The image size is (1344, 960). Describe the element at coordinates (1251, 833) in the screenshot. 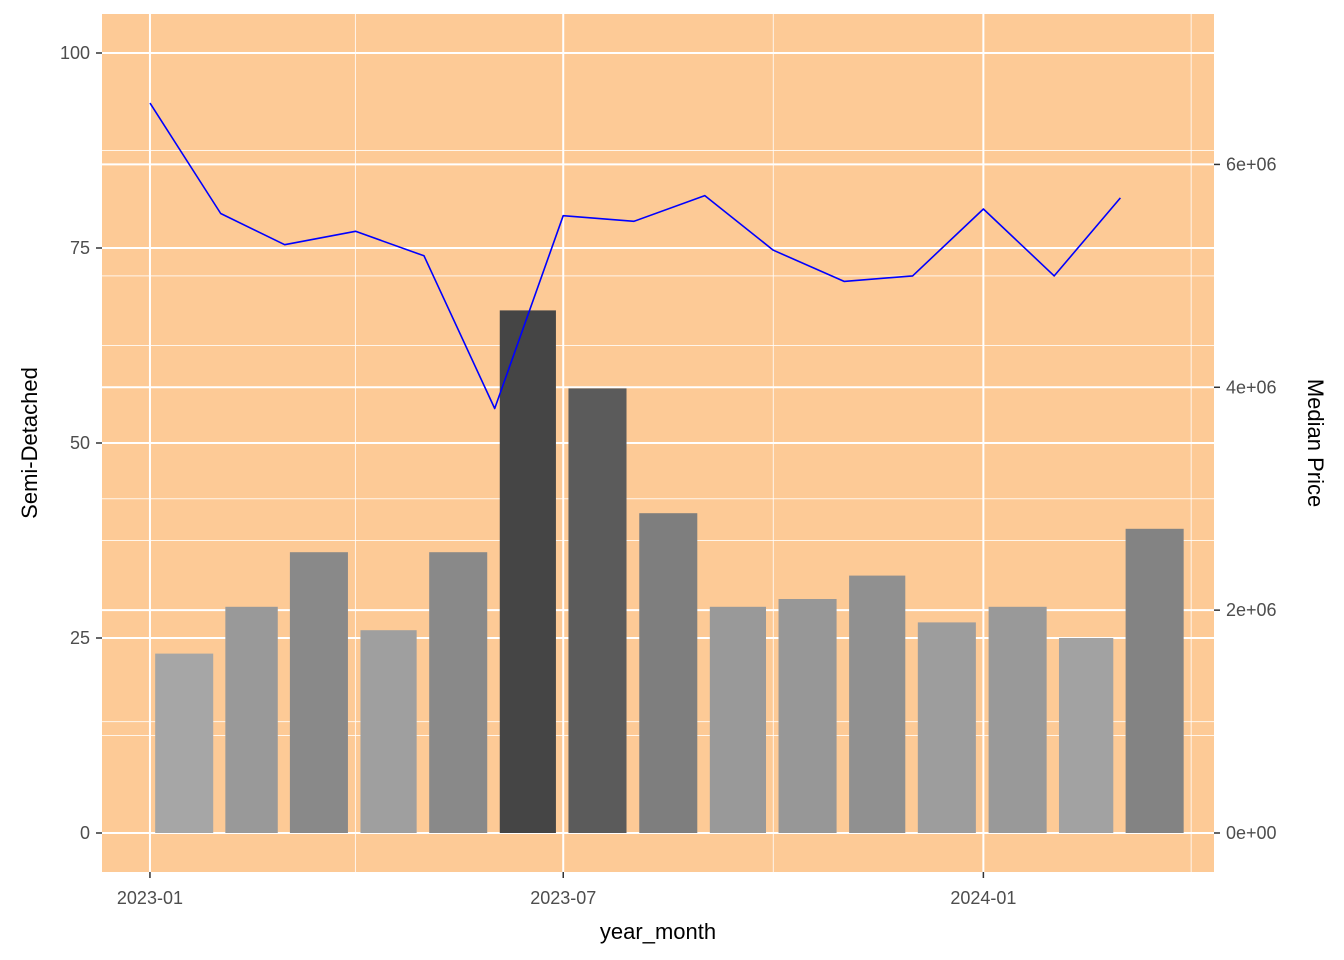

I see `y2-tick-label: 0e+00` at that location.